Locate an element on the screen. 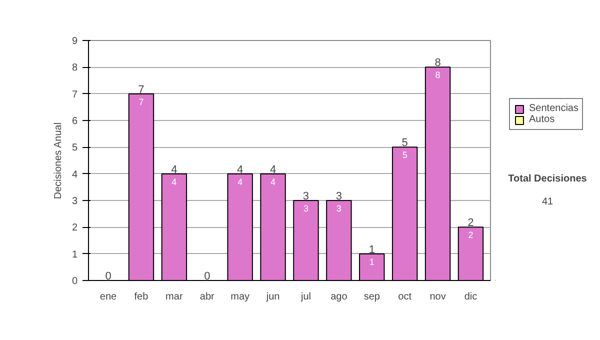 The width and height of the screenshot is (600, 340). text: Total Decisiones is located at coordinates (548, 179).